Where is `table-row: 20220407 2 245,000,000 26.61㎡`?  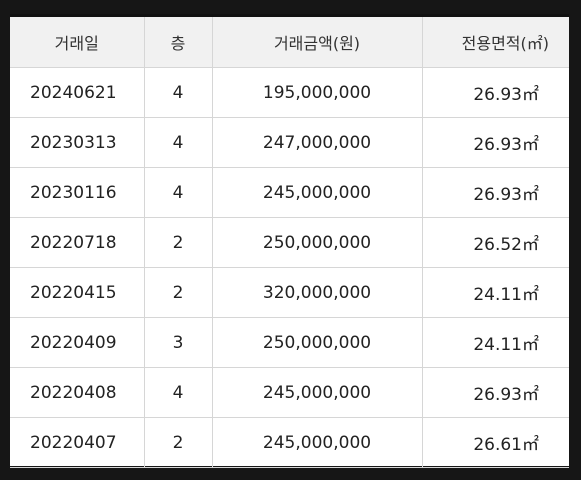
table-row: 20220407 2 245,000,000 26.61㎡ is located at coordinates (289, 442).